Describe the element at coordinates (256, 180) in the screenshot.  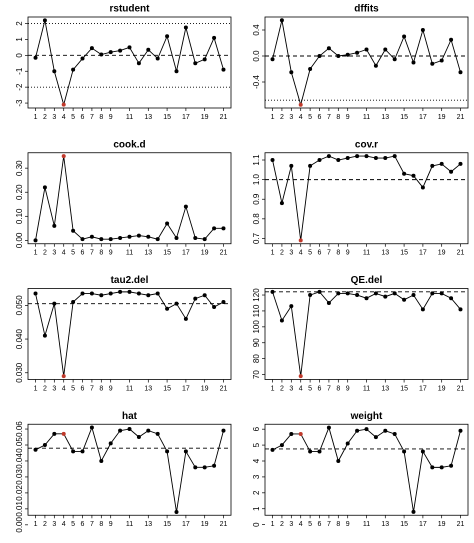
I see `y-tick-label: 1.0` at that location.